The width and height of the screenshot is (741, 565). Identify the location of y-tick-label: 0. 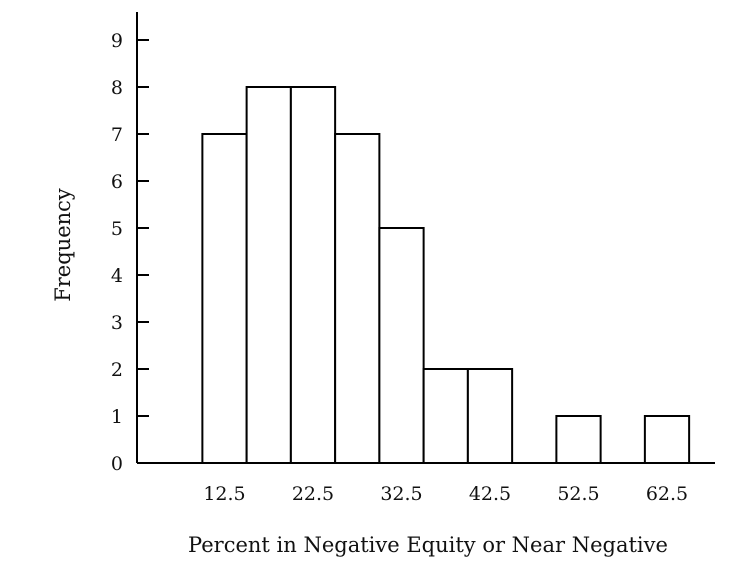
(117, 464).